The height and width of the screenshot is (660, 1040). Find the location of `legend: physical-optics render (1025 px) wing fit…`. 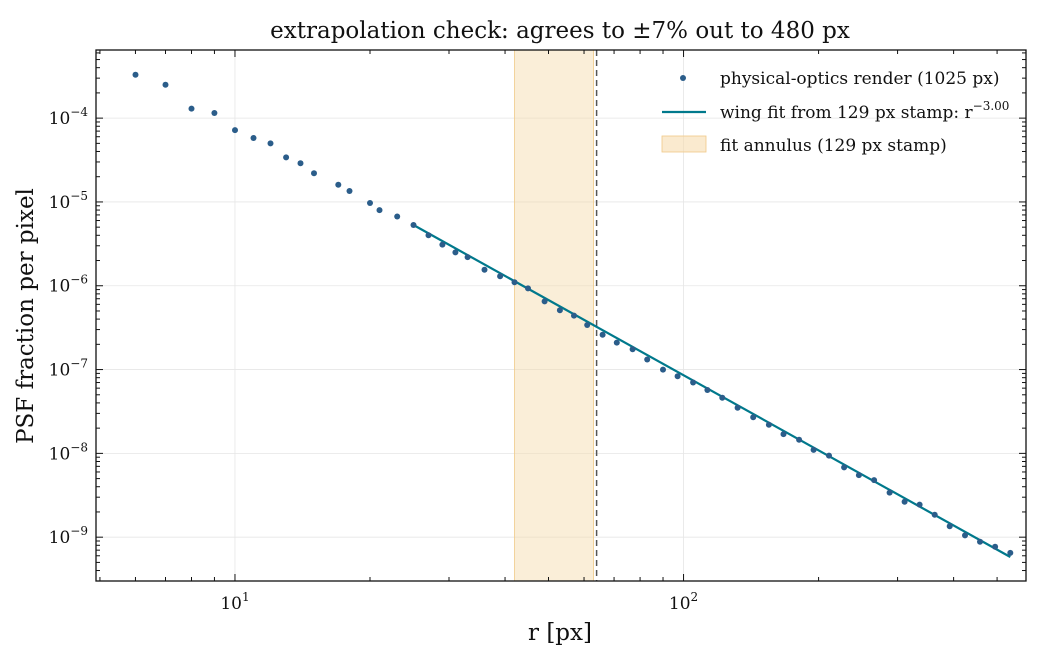

legend: physical-optics render (1025 px) wing fit… is located at coordinates (835, 112).